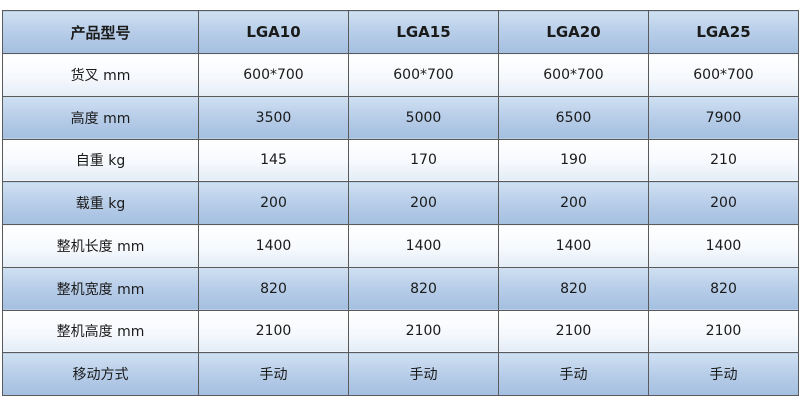 The height and width of the screenshot is (400, 800). Describe the element at coordinates (100, 331) in the screenshot. I see `row-label: 整机高度 mm` at that location.